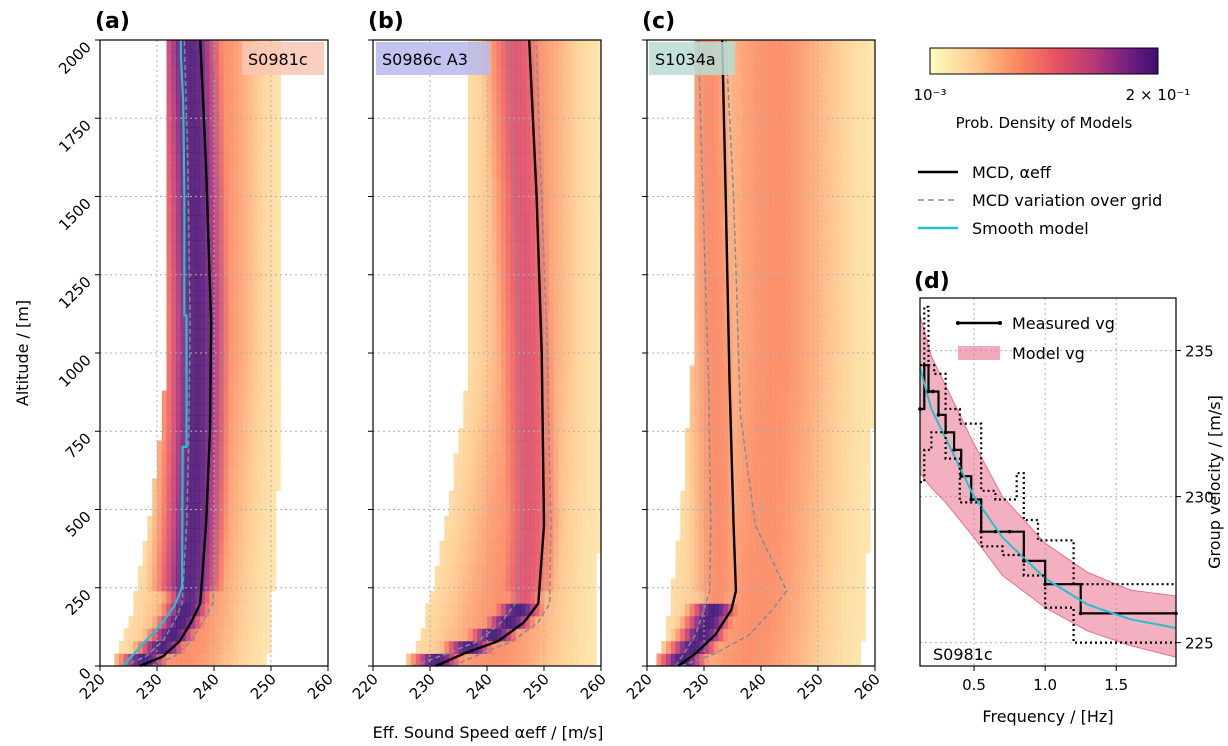 The image size is (1228, 746). I want to click on mcd-variation-line, so click(693, 353).